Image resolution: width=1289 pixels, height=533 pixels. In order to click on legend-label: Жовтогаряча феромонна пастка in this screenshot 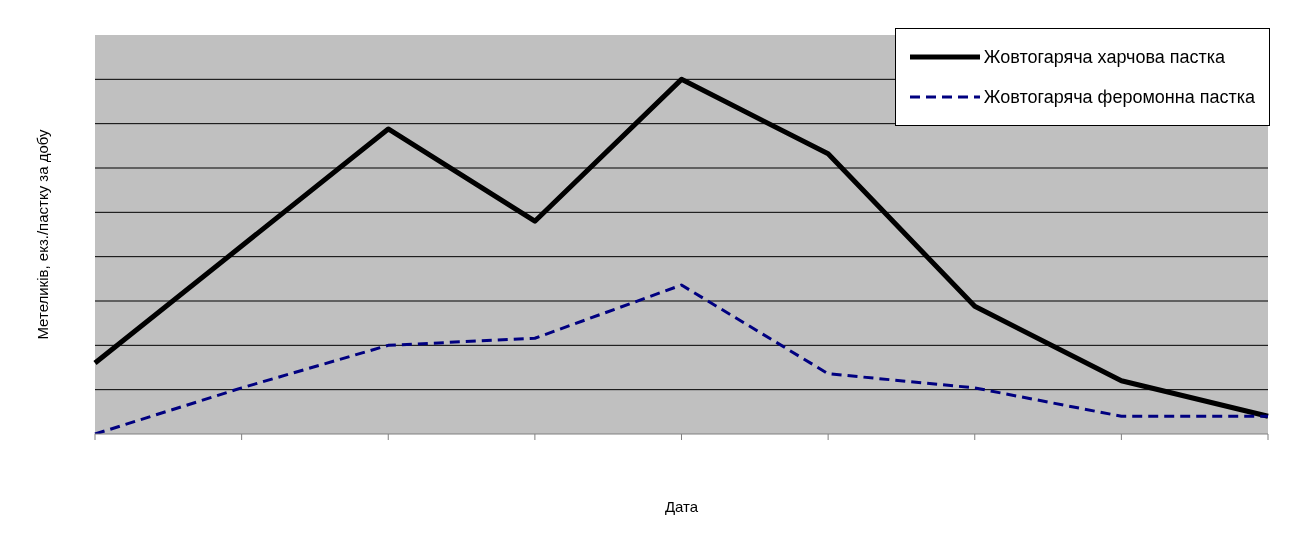, I will do `click(1119, 97)`.